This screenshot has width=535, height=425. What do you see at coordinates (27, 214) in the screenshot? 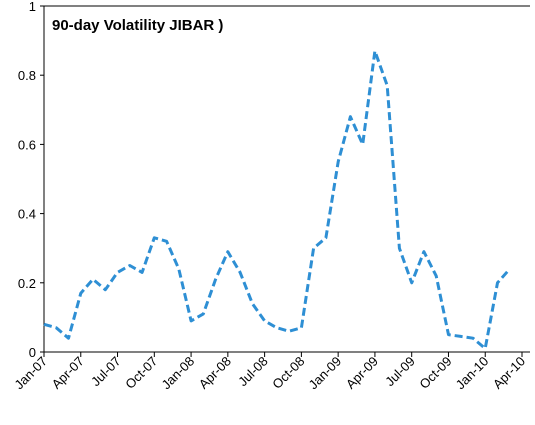
I see `y-tick-label: 0.4` at bounding box center [27, 214].